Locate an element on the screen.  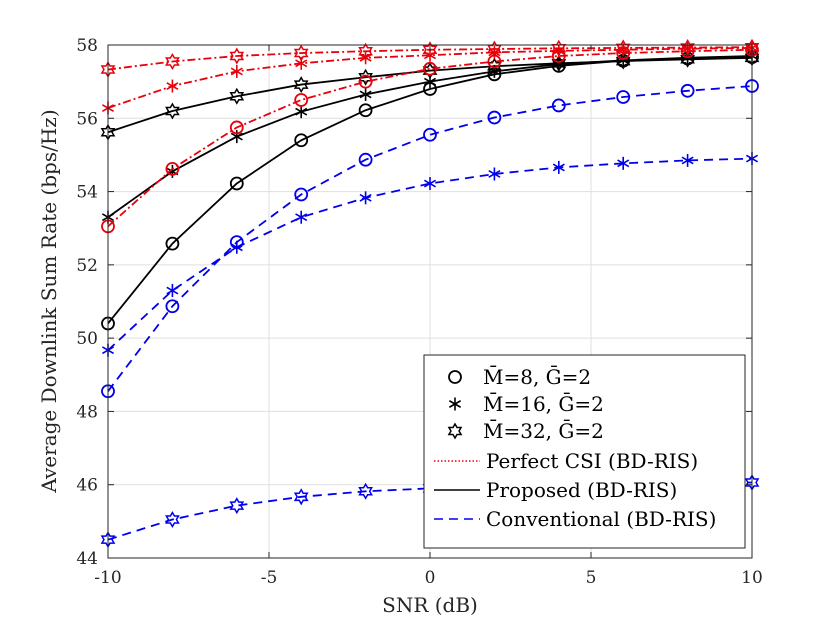
legend-marker-asterisk is located at coordinates (455, 404).